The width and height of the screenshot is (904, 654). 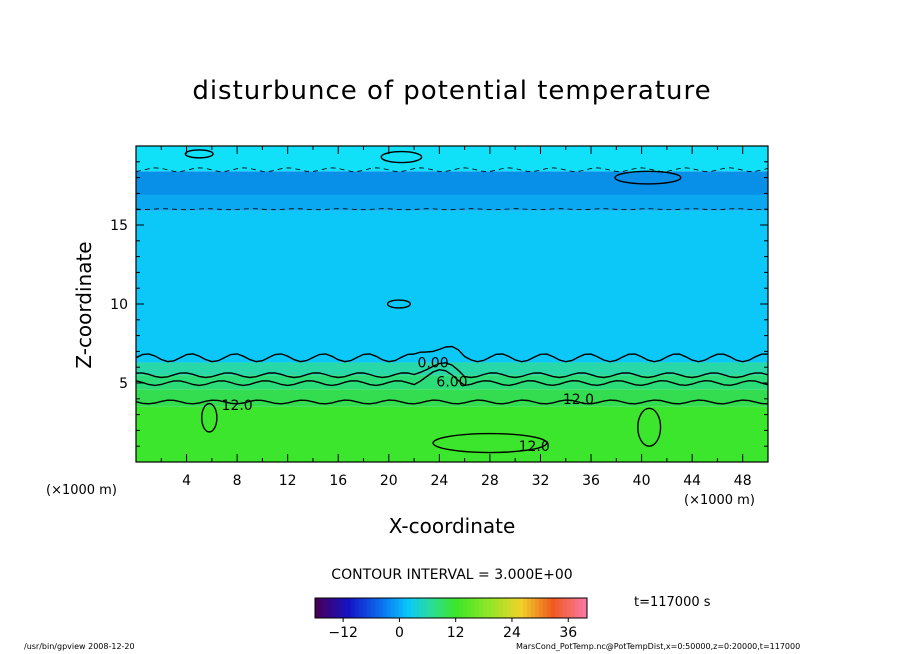 I want to click on x-tick-label-1: 8, so click(x=237, y=481).